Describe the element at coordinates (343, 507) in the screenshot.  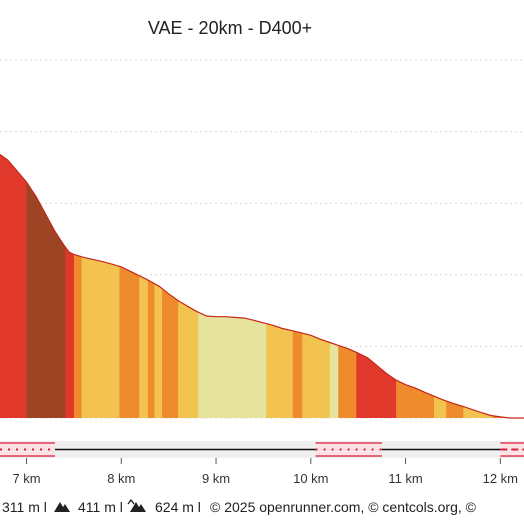
I see `credits: © 2025 openrunner.com, © centcols.org, ©` at that location.